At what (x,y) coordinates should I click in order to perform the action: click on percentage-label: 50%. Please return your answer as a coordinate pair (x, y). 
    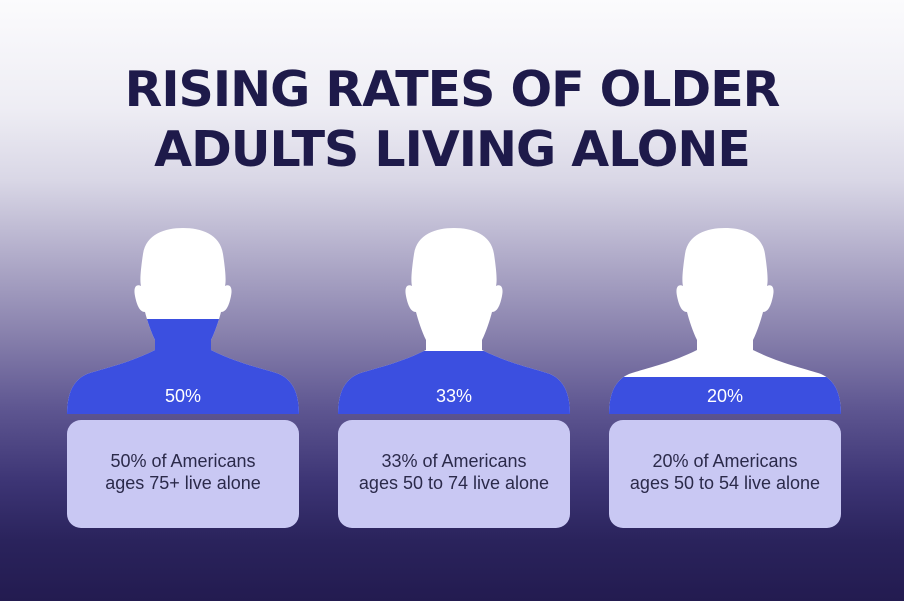
    Looking at the image, I should click on (183, 396).